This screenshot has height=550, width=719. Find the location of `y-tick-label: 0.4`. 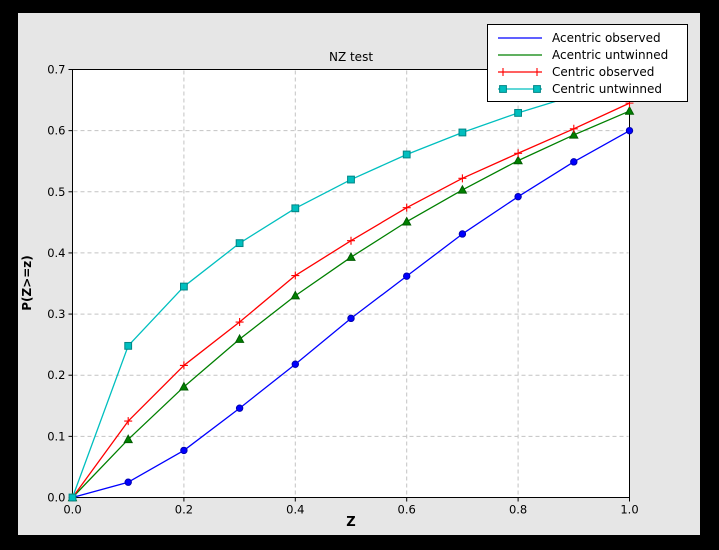

y-tick-label: 0.4 is located at coordinates (56, 253).